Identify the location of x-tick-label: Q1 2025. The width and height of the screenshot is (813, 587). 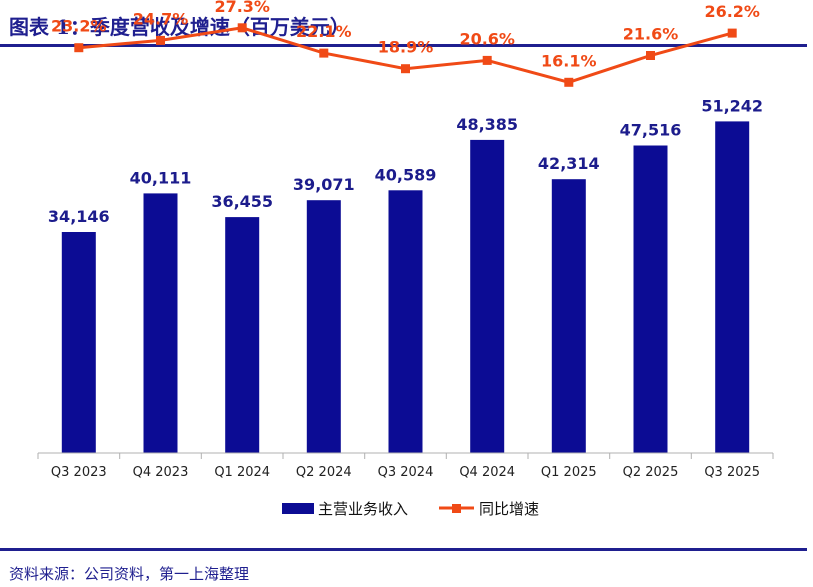
(569, 472).